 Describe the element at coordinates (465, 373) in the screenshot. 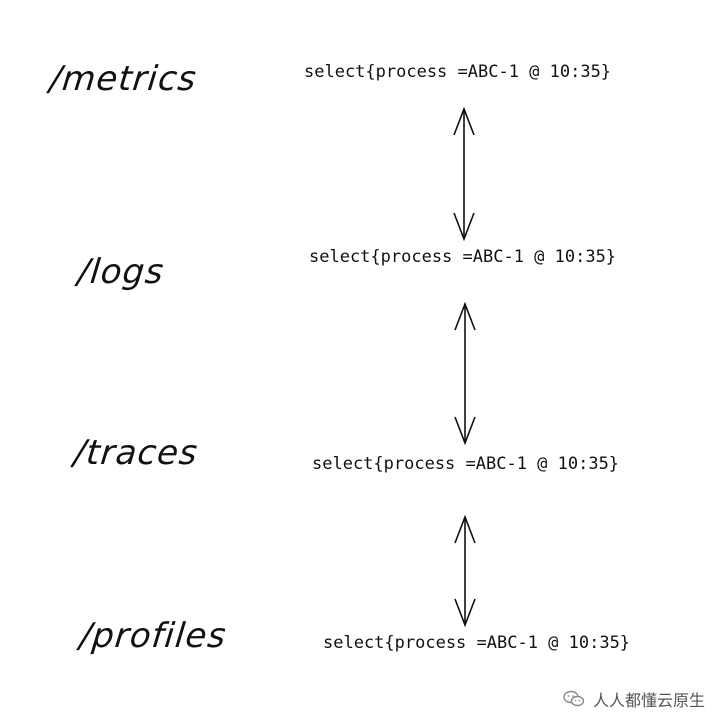

I see `arrow-logs-traces` at that location.